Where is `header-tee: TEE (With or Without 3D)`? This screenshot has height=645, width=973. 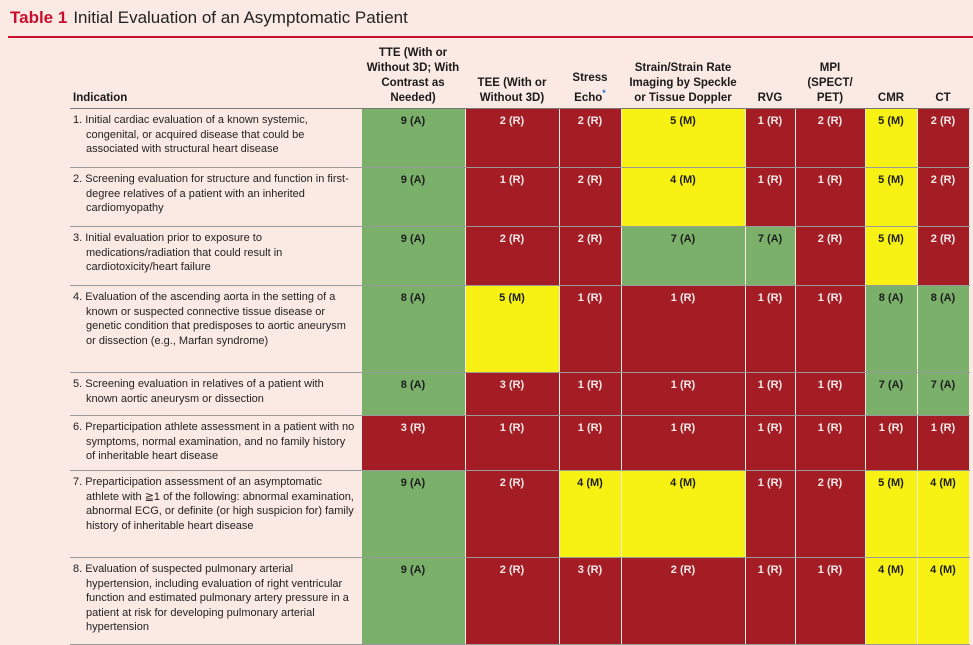
header-tee: TEE (With or Without 3D) is located at coordinates (512, 76).